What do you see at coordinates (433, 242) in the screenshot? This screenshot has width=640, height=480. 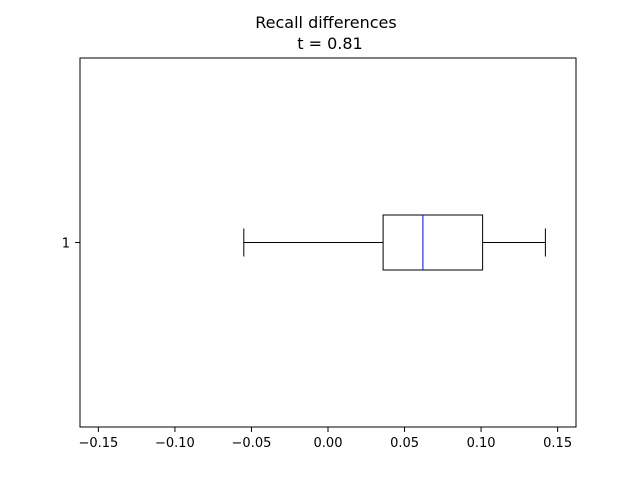 I see `iqr-box` at bounding box center [433, 242].